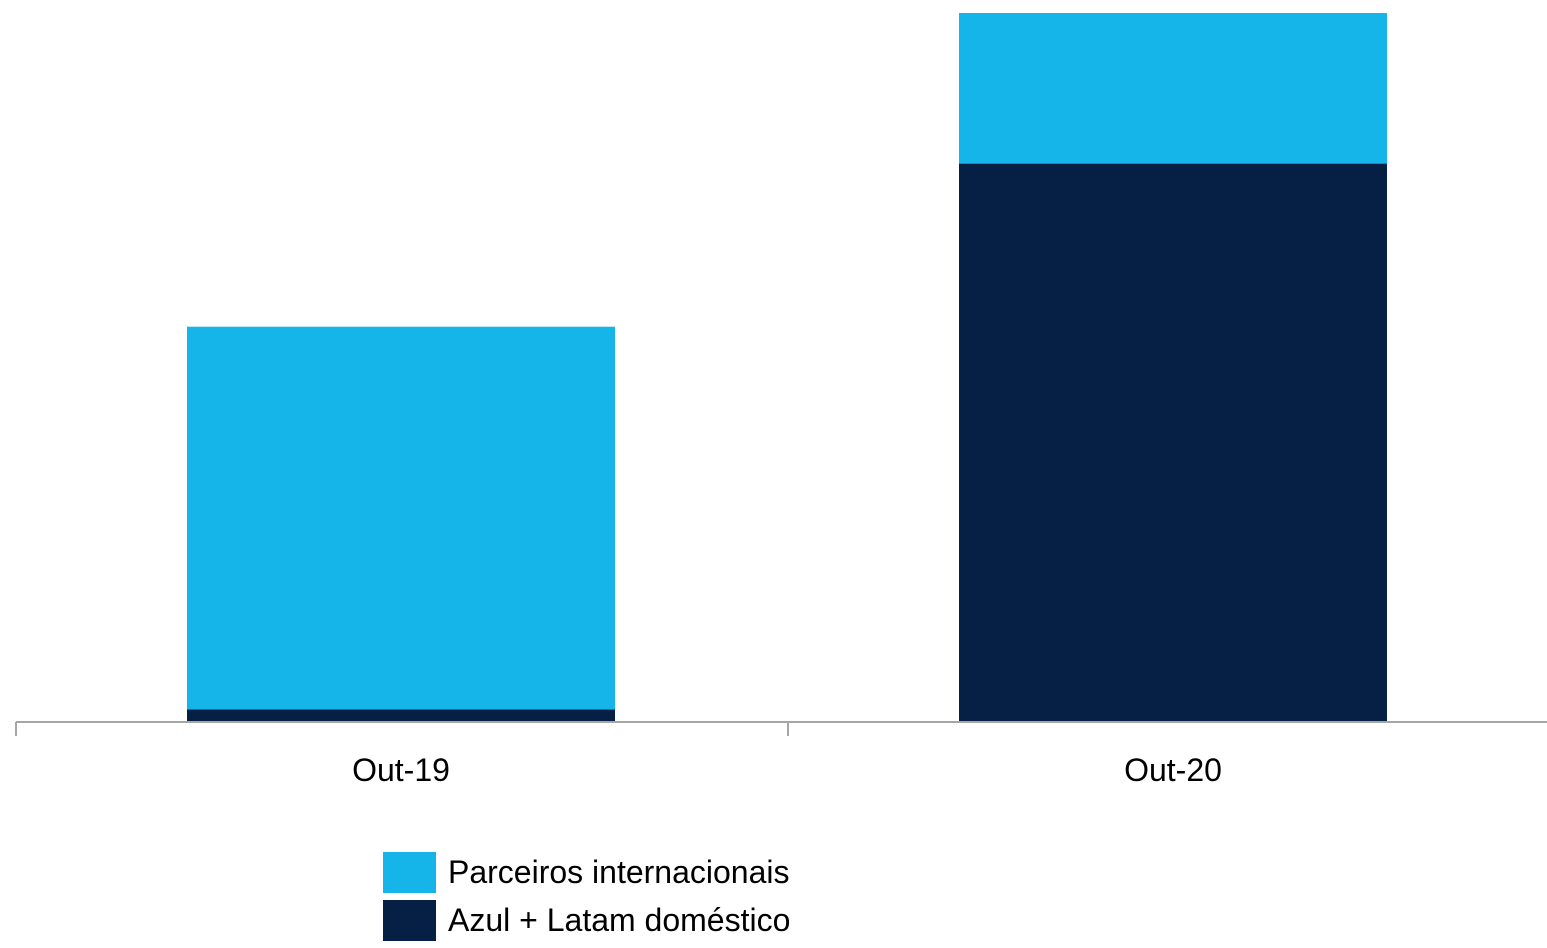  Describe the element at coordinates (409, 920) in the screenshot. I see `legend-swatch-azul-latam-domestico` at that location.